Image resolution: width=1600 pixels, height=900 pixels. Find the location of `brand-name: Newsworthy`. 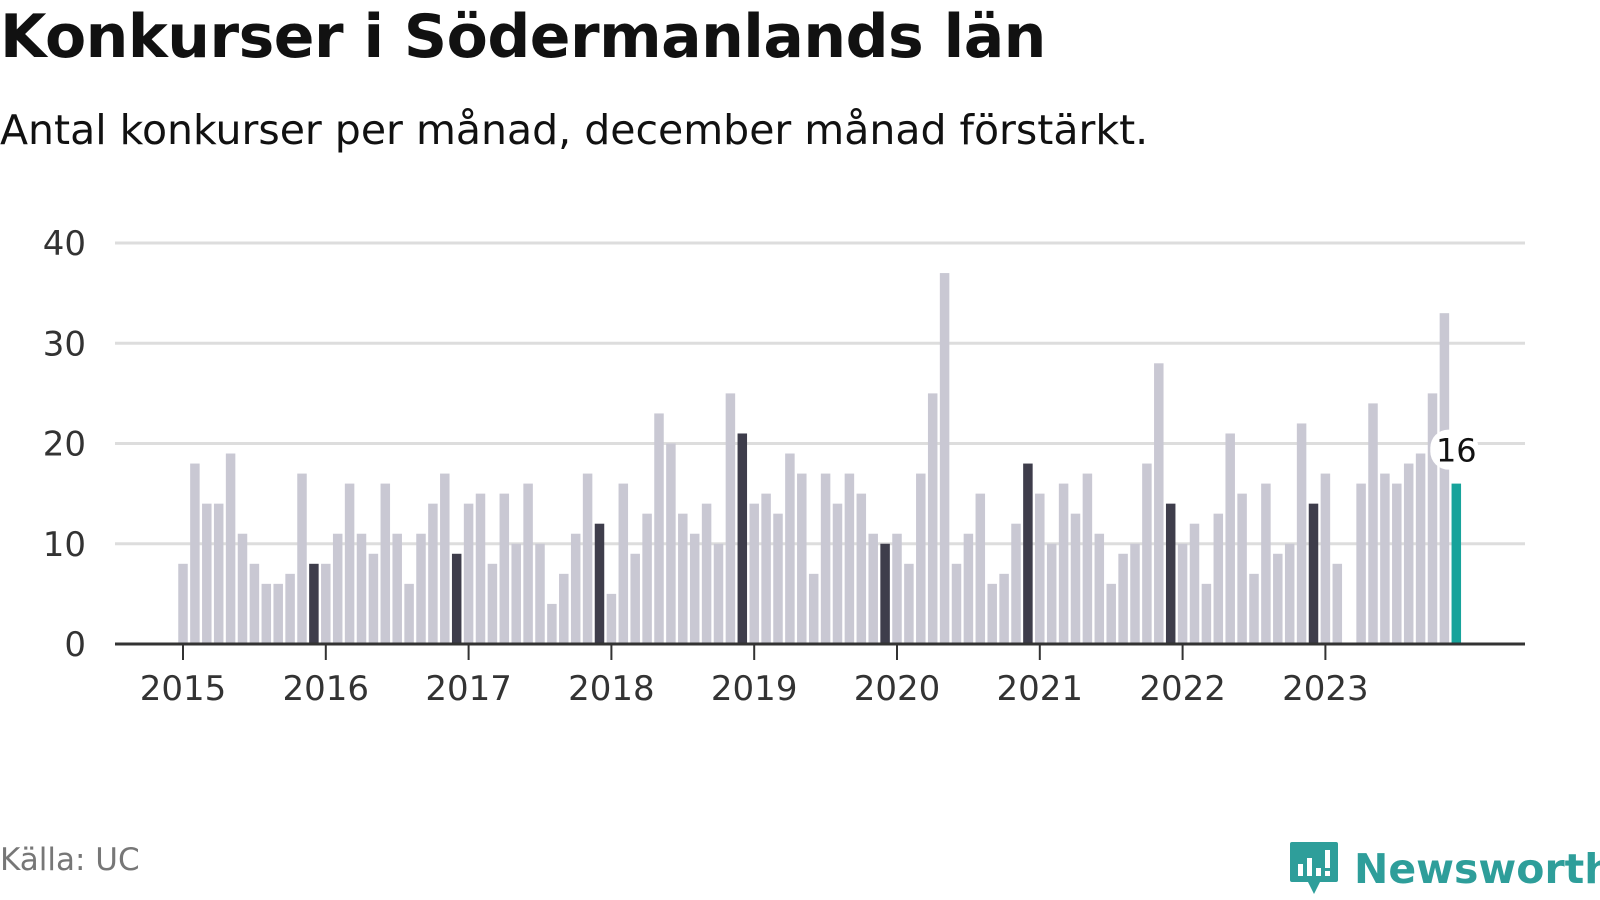

brand-name: Newsworthy is located at coordinates (1477, 869).